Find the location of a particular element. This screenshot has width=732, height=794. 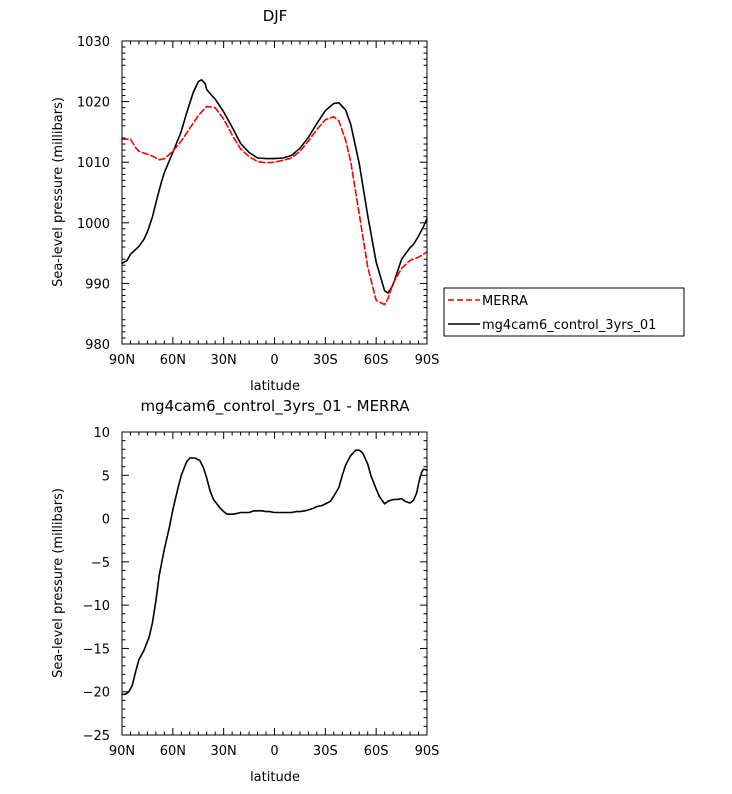

y-tick-labels: −25 −20 −15 −10 −5 0 5 10 is located at coordinates (96, 585).